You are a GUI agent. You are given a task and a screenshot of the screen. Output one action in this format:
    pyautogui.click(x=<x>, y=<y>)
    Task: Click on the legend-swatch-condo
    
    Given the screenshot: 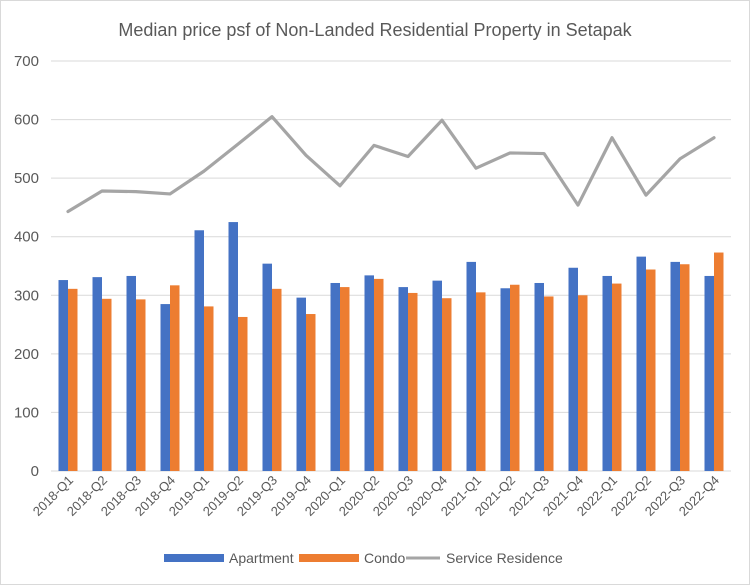 What is the action you would take?
    pyautogui.click(x=329, y=558)
    